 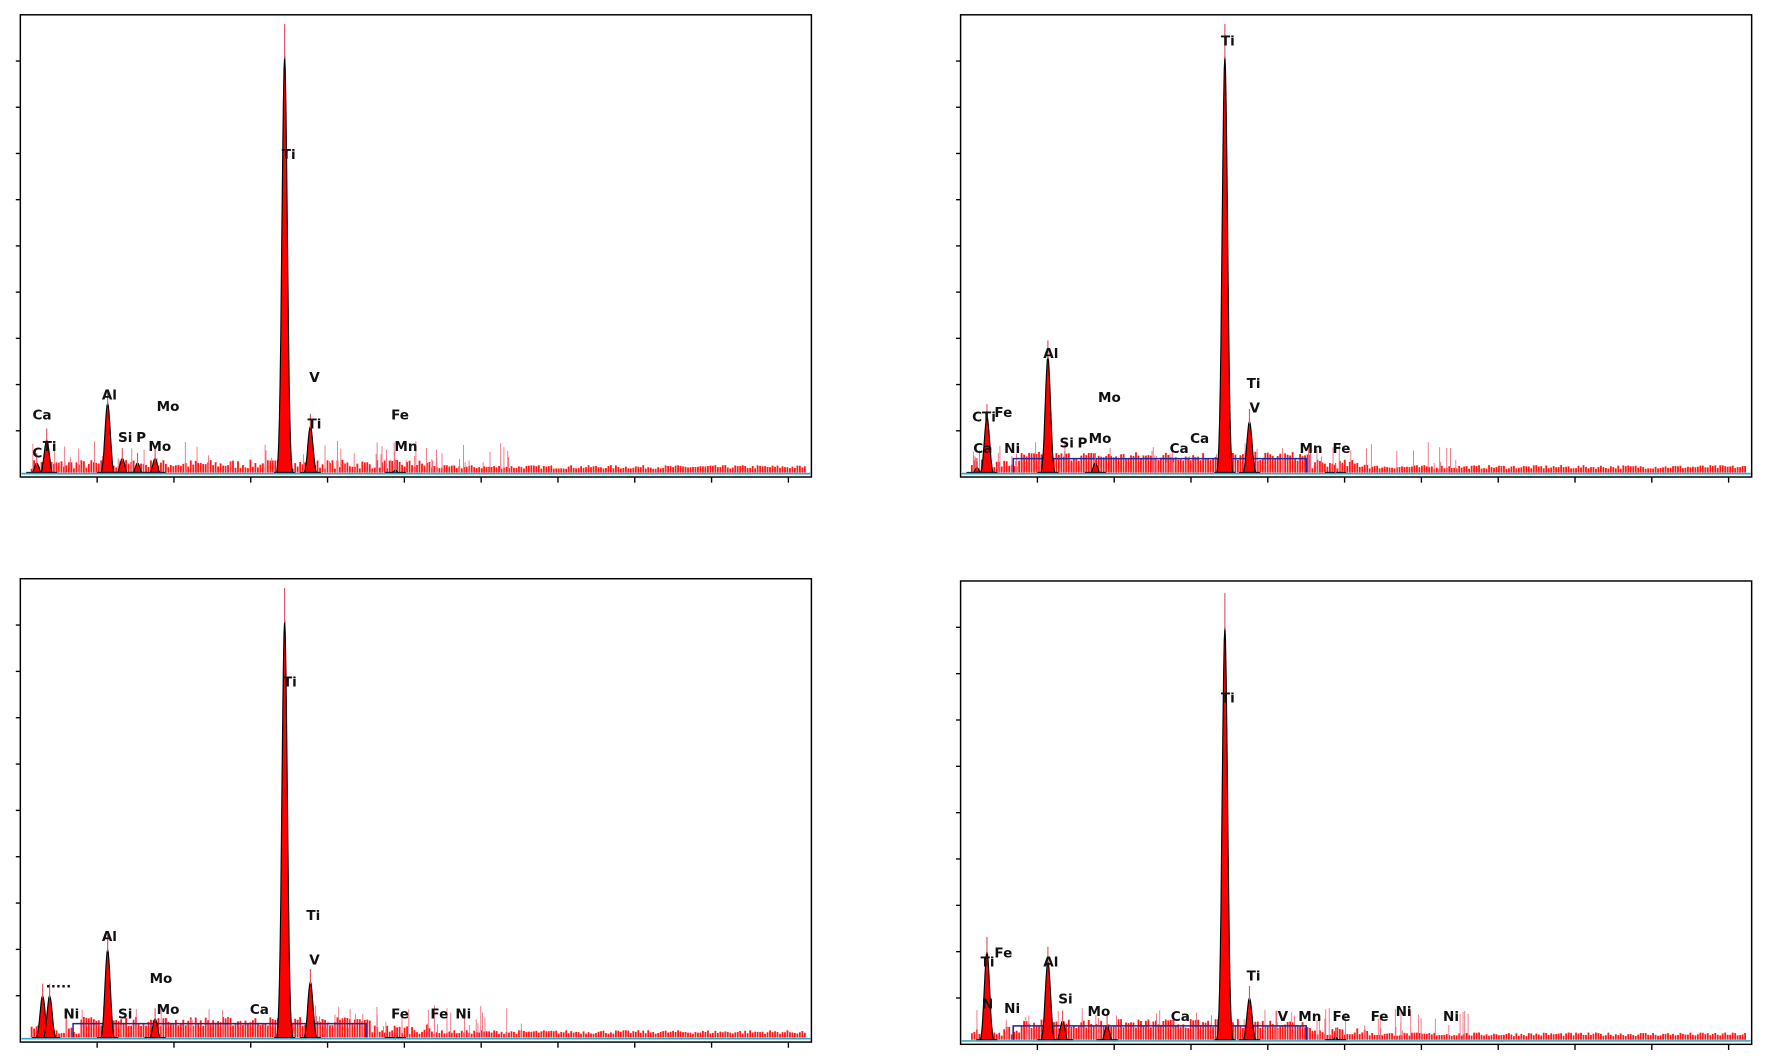 What do you see at coordinates (987, 1004) in the screenshot?
I see `element-label: N` at bounding box center [987, 1004].